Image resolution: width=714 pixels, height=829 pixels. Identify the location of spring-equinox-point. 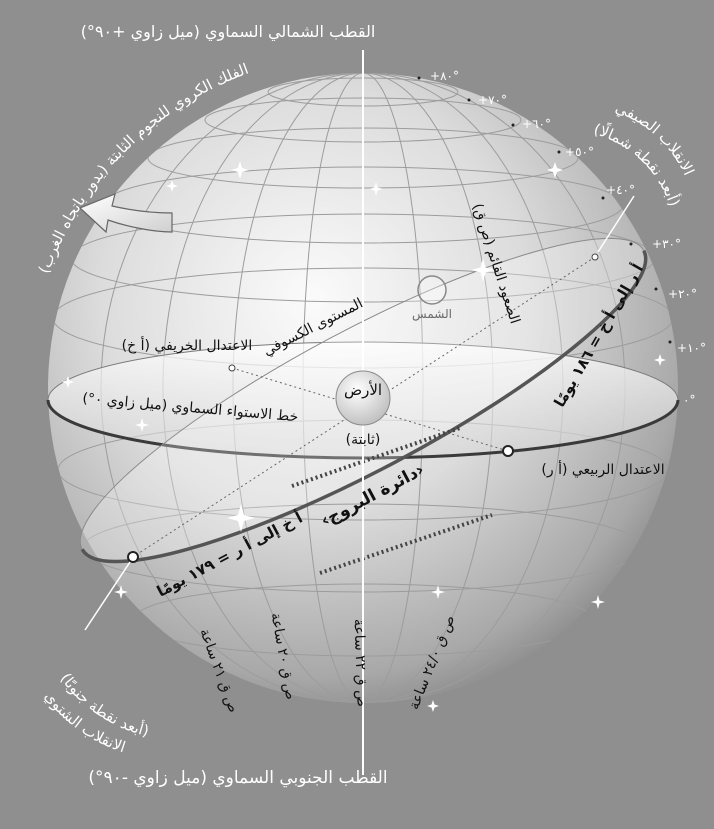
(508, 451).